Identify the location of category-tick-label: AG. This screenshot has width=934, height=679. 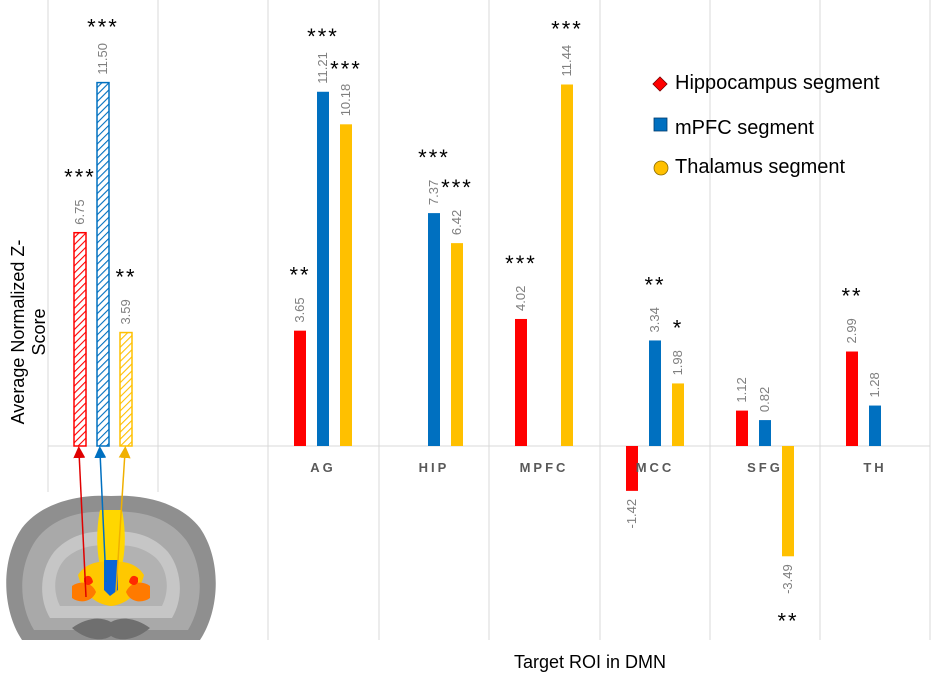
(323, 467).